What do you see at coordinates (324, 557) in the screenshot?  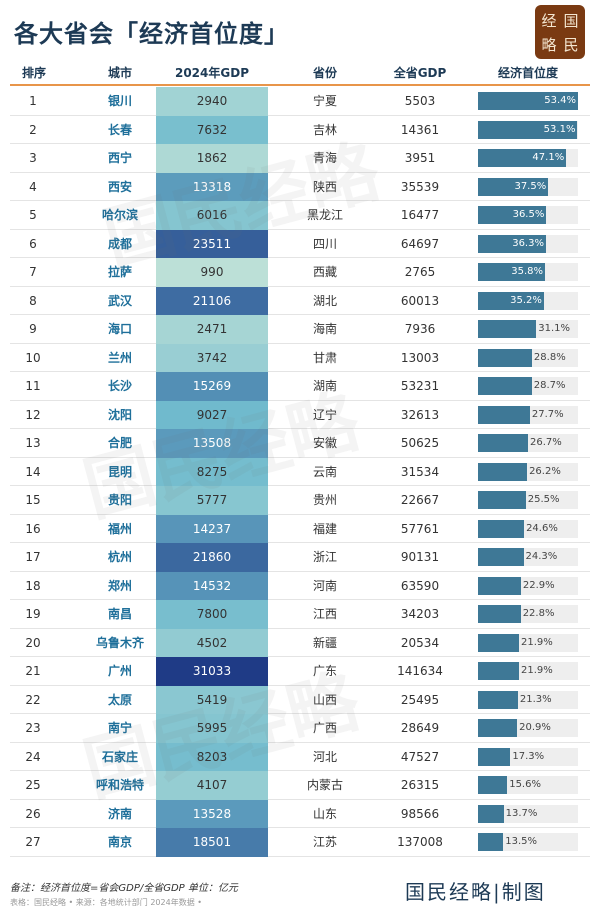 I see `province-cell: 浙江` at bounding box center [324, 557].